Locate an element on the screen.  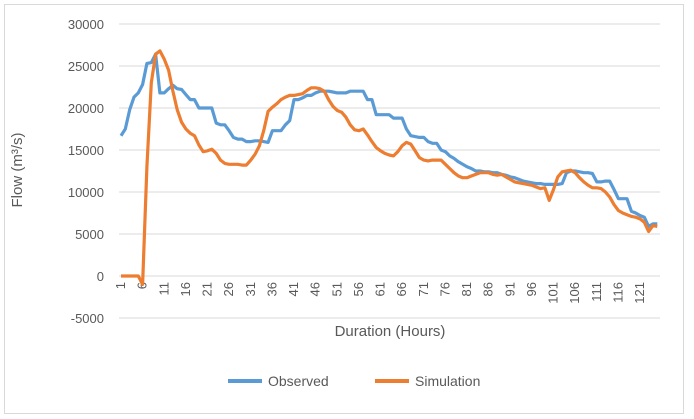
x-tick-label: 16 is located at coordinates (185, 289).